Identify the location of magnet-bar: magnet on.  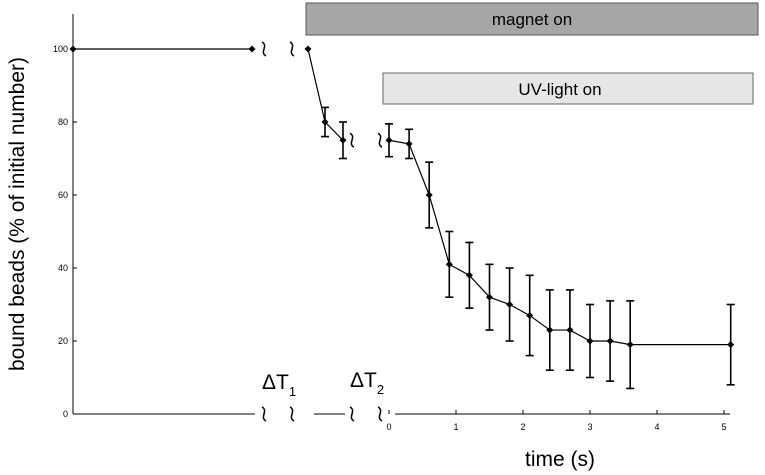
(532, 19).